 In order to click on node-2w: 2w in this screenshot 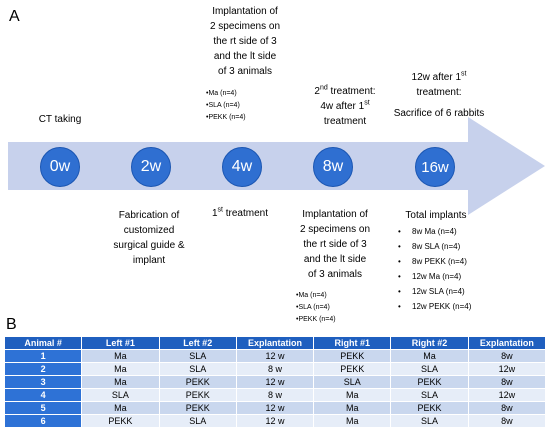, I will do `click(151, 167)`.